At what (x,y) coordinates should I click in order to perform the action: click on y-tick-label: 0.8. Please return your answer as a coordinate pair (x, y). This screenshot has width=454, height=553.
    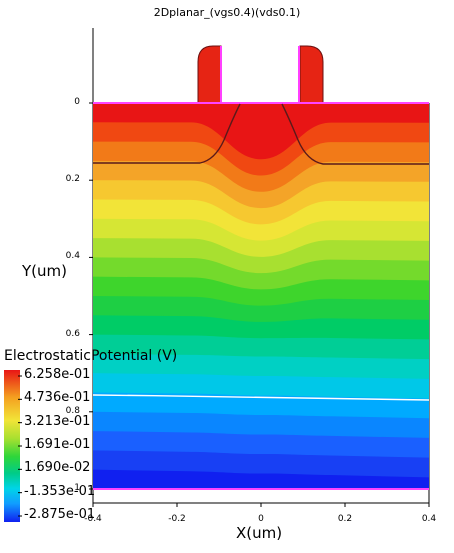
    Looking at the image, I should click on (72, 410).